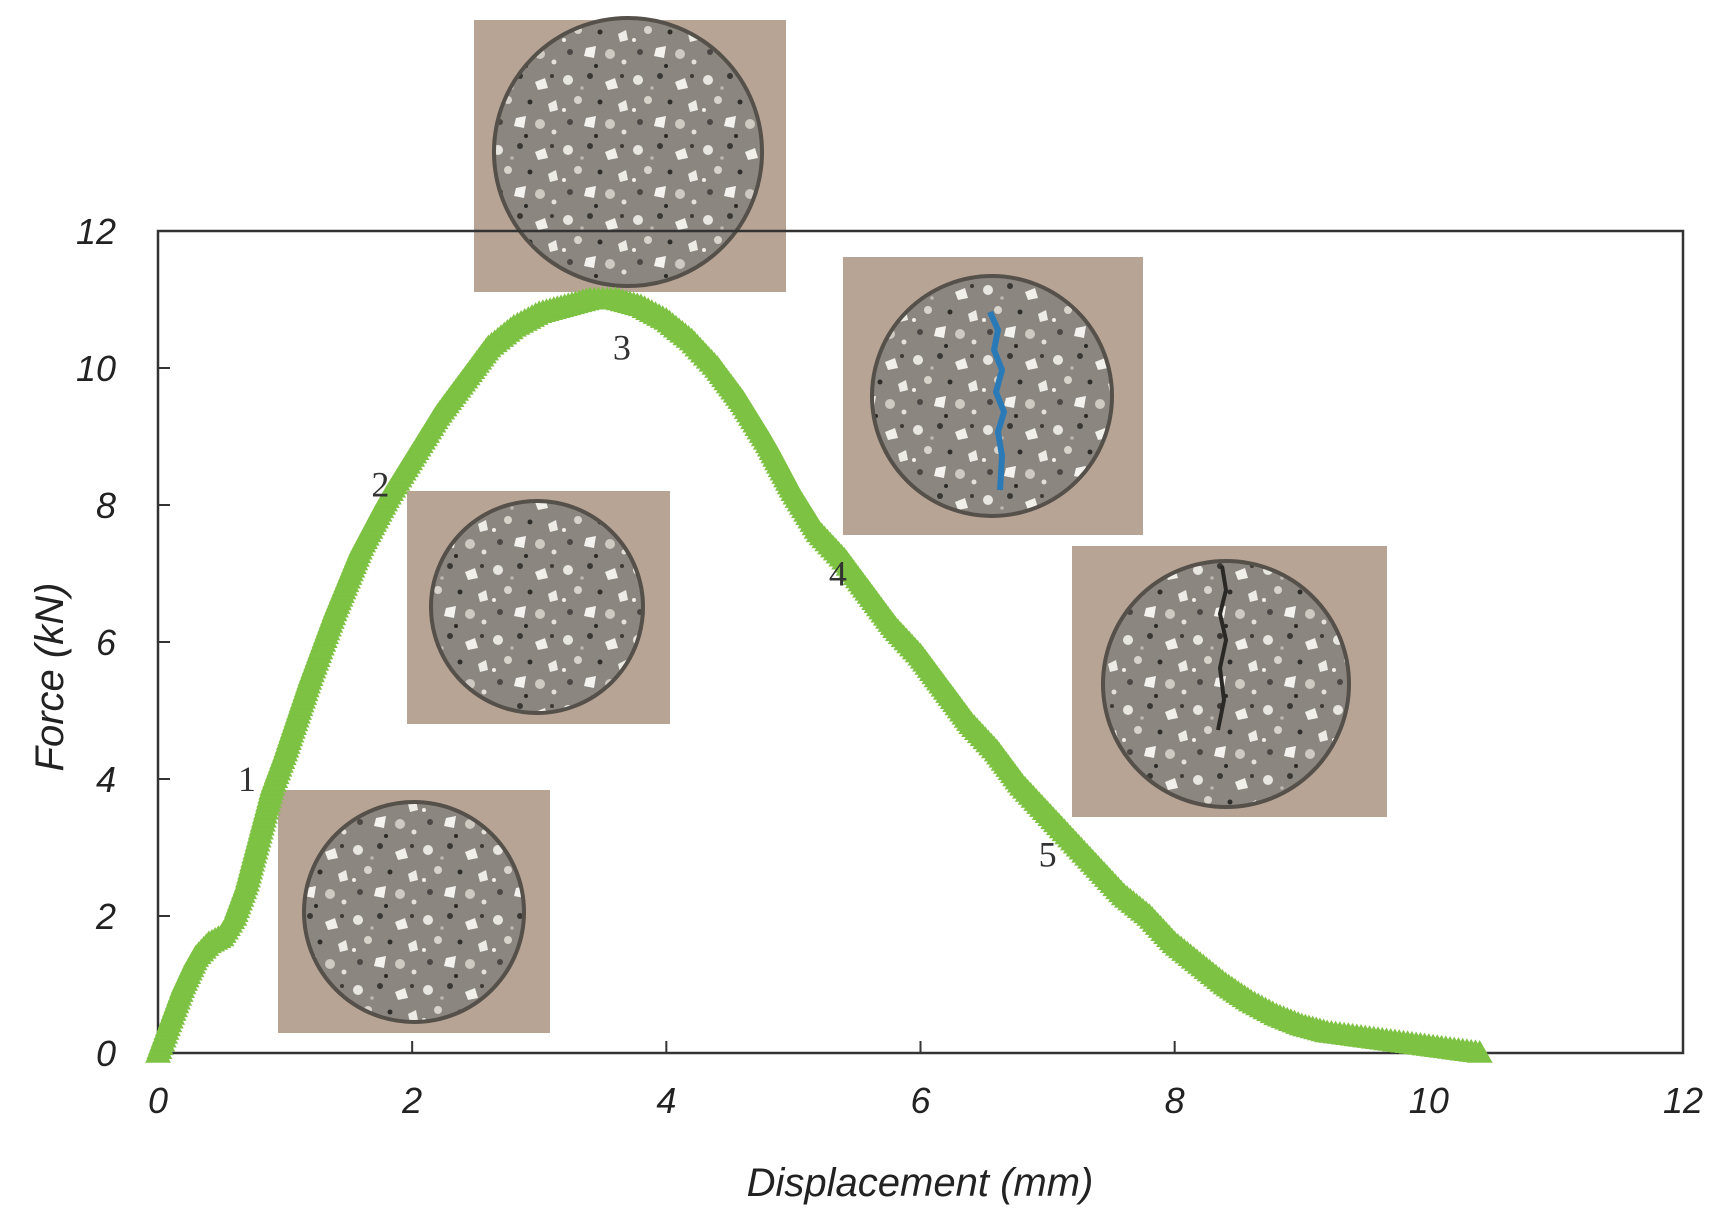 The height and width of the screenshot is (1225, 1721). What do you see at coordinates (247, 779) in the screenshot?
I see `point-label-1: 1` at bounding box center [247, 779].